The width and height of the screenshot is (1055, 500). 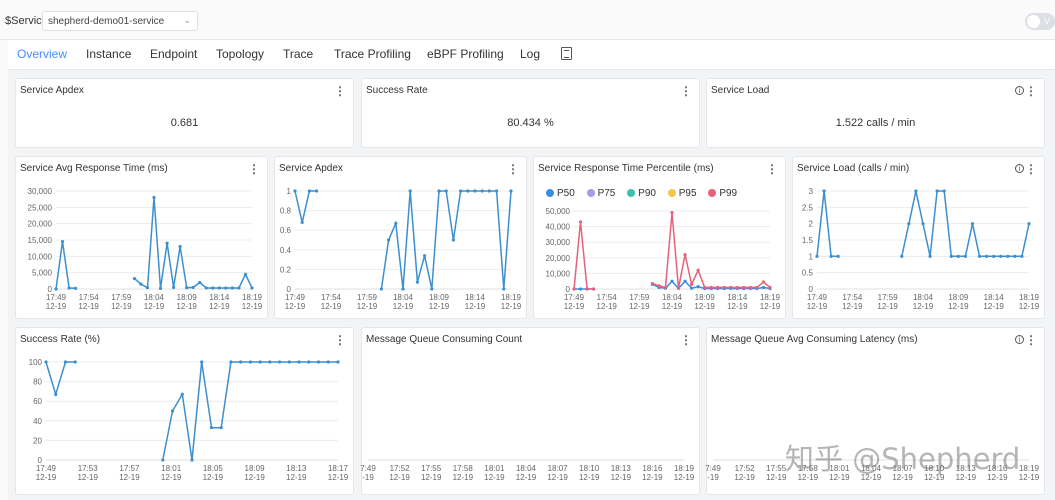 I want to click on tab-ebpf-profiling: eBPF Profiling, so click(x=465, y=54).